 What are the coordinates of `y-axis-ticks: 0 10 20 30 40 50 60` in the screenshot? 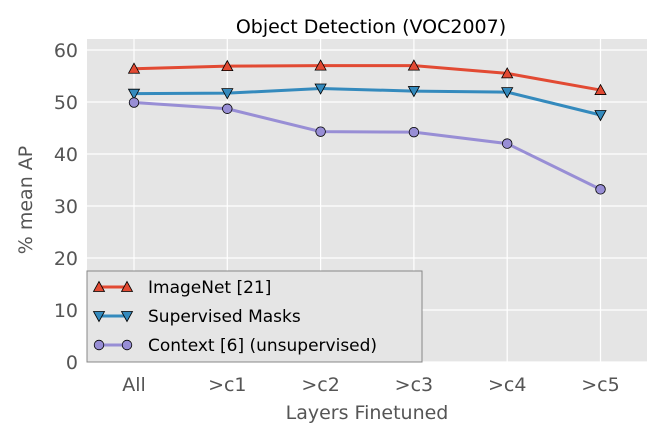 It's located at (66, 207).